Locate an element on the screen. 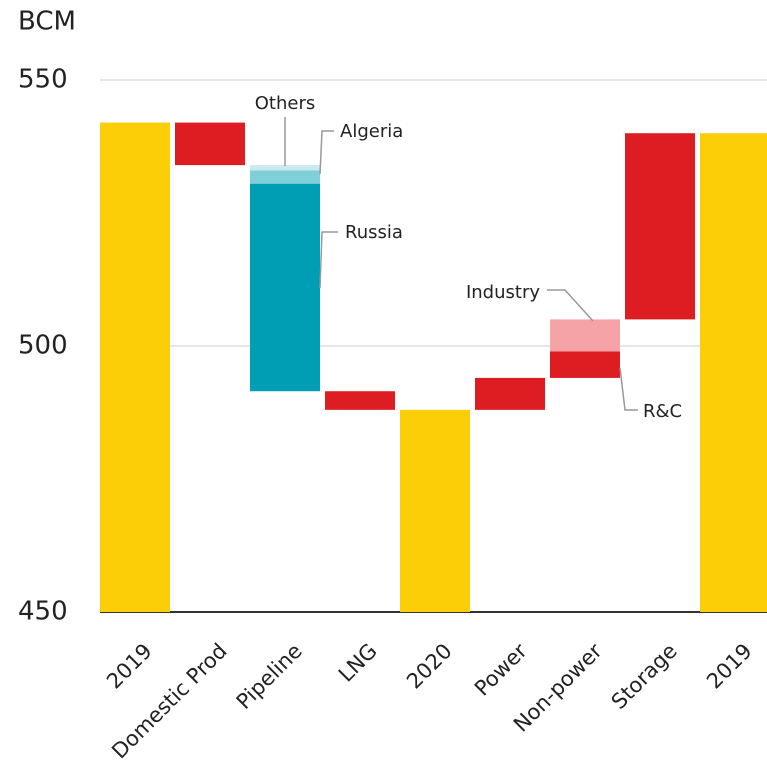 The height and width of the screenshot is (776, 767). y-tick-label: 450 is located at coordinates (43, 612).